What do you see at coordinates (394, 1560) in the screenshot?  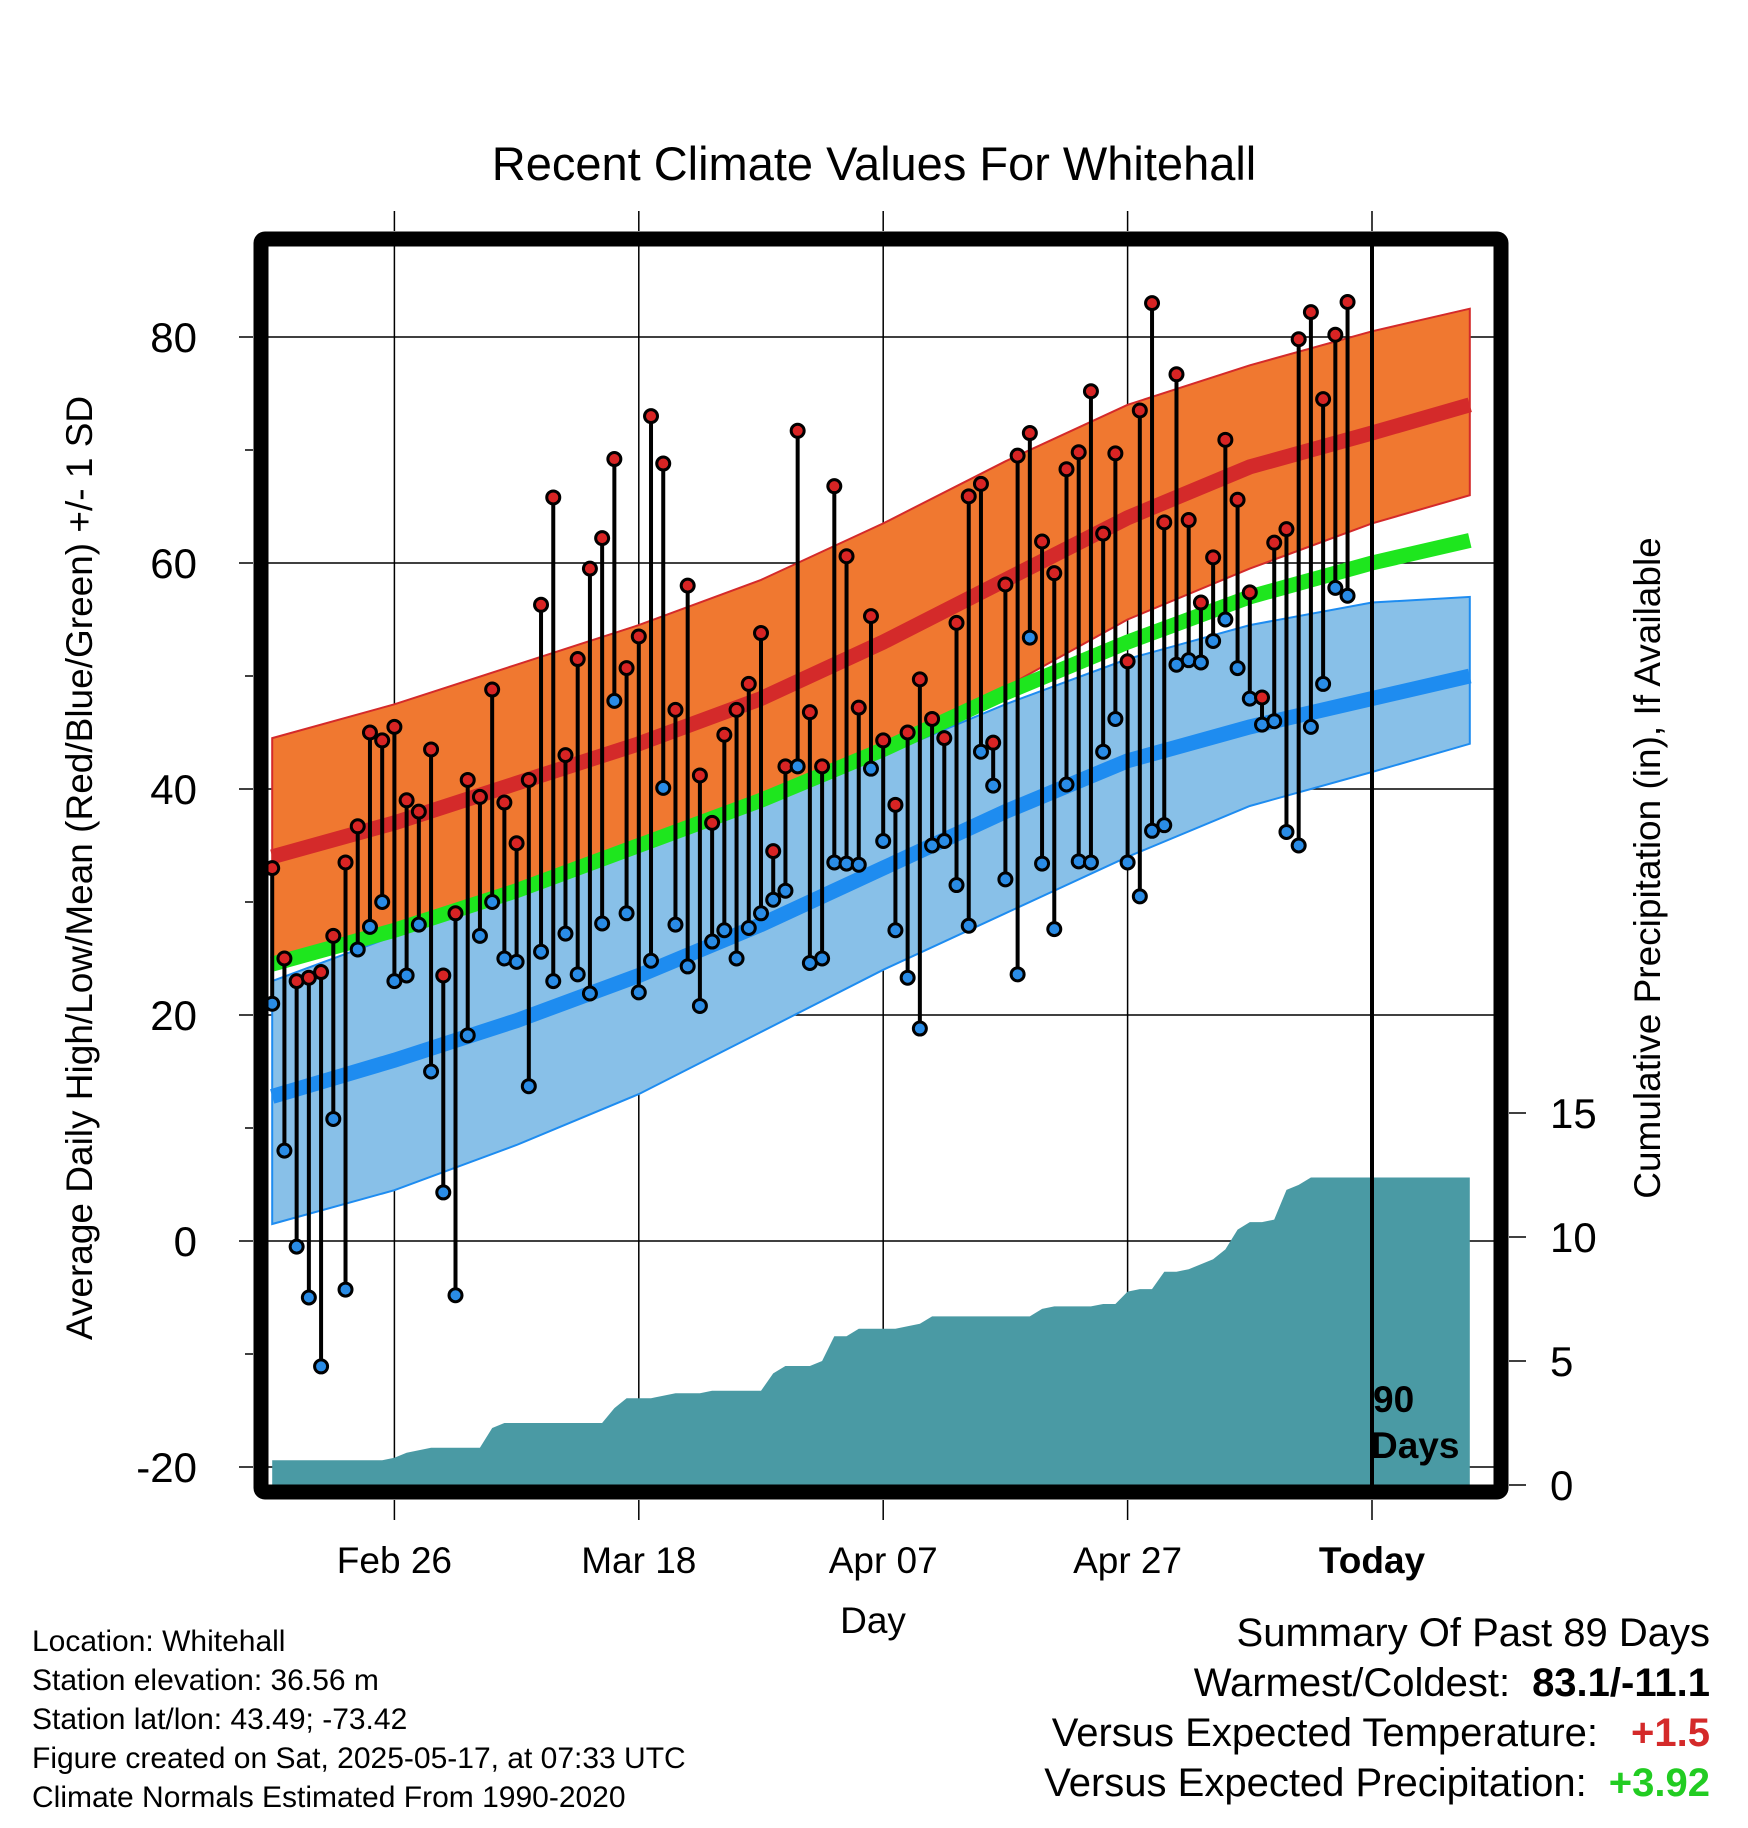 I see `x-tick-label: Feb 26` at bounding box center [394, 1560].